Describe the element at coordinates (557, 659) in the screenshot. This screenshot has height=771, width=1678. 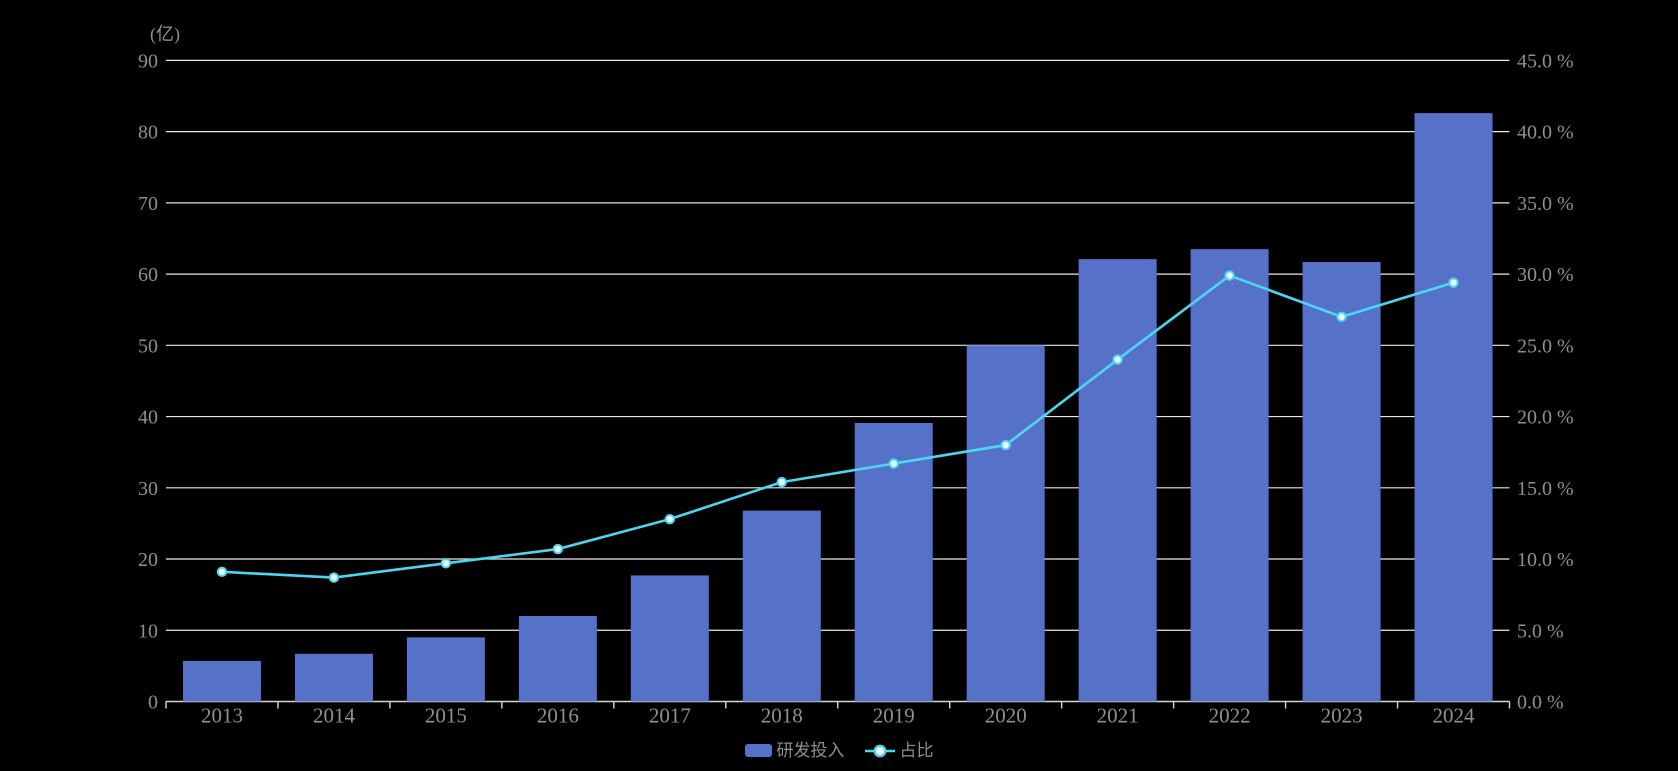
I see `bar-2016` at that location.